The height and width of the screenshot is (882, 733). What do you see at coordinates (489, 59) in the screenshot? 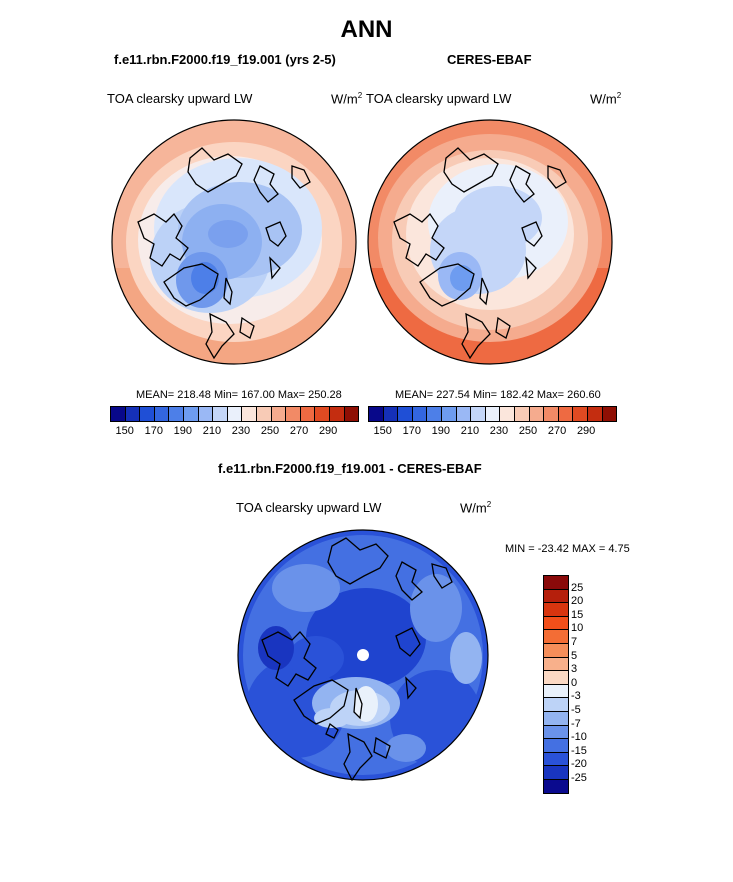
I see `right-case-title: CERES-EBAF` at bounding box center [489, 59].